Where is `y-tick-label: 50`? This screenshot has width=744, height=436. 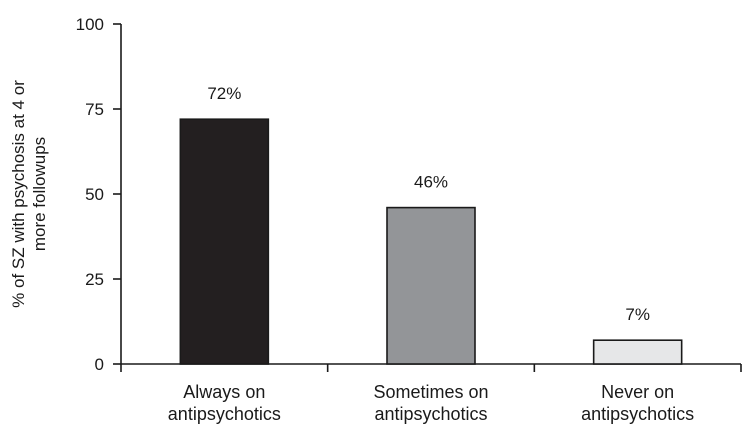 y-tick-label: 50 is located at coordinates (94, 194).